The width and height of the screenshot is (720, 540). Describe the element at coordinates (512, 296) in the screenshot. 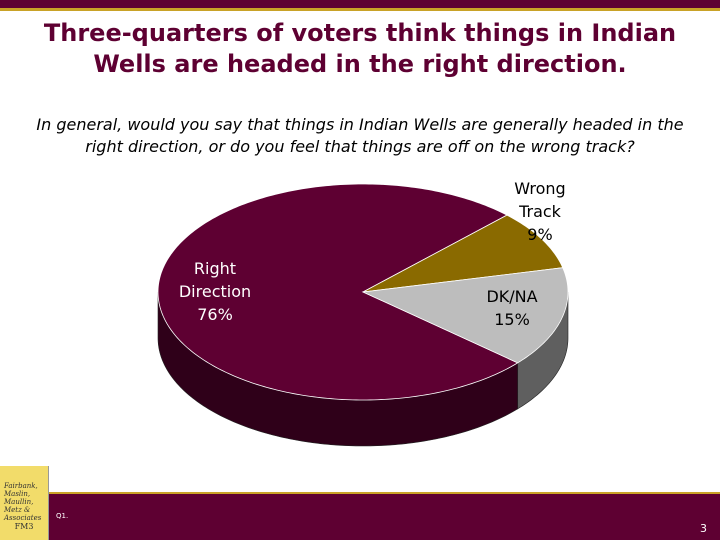

I see `slice-label: DK/NA` at that location.